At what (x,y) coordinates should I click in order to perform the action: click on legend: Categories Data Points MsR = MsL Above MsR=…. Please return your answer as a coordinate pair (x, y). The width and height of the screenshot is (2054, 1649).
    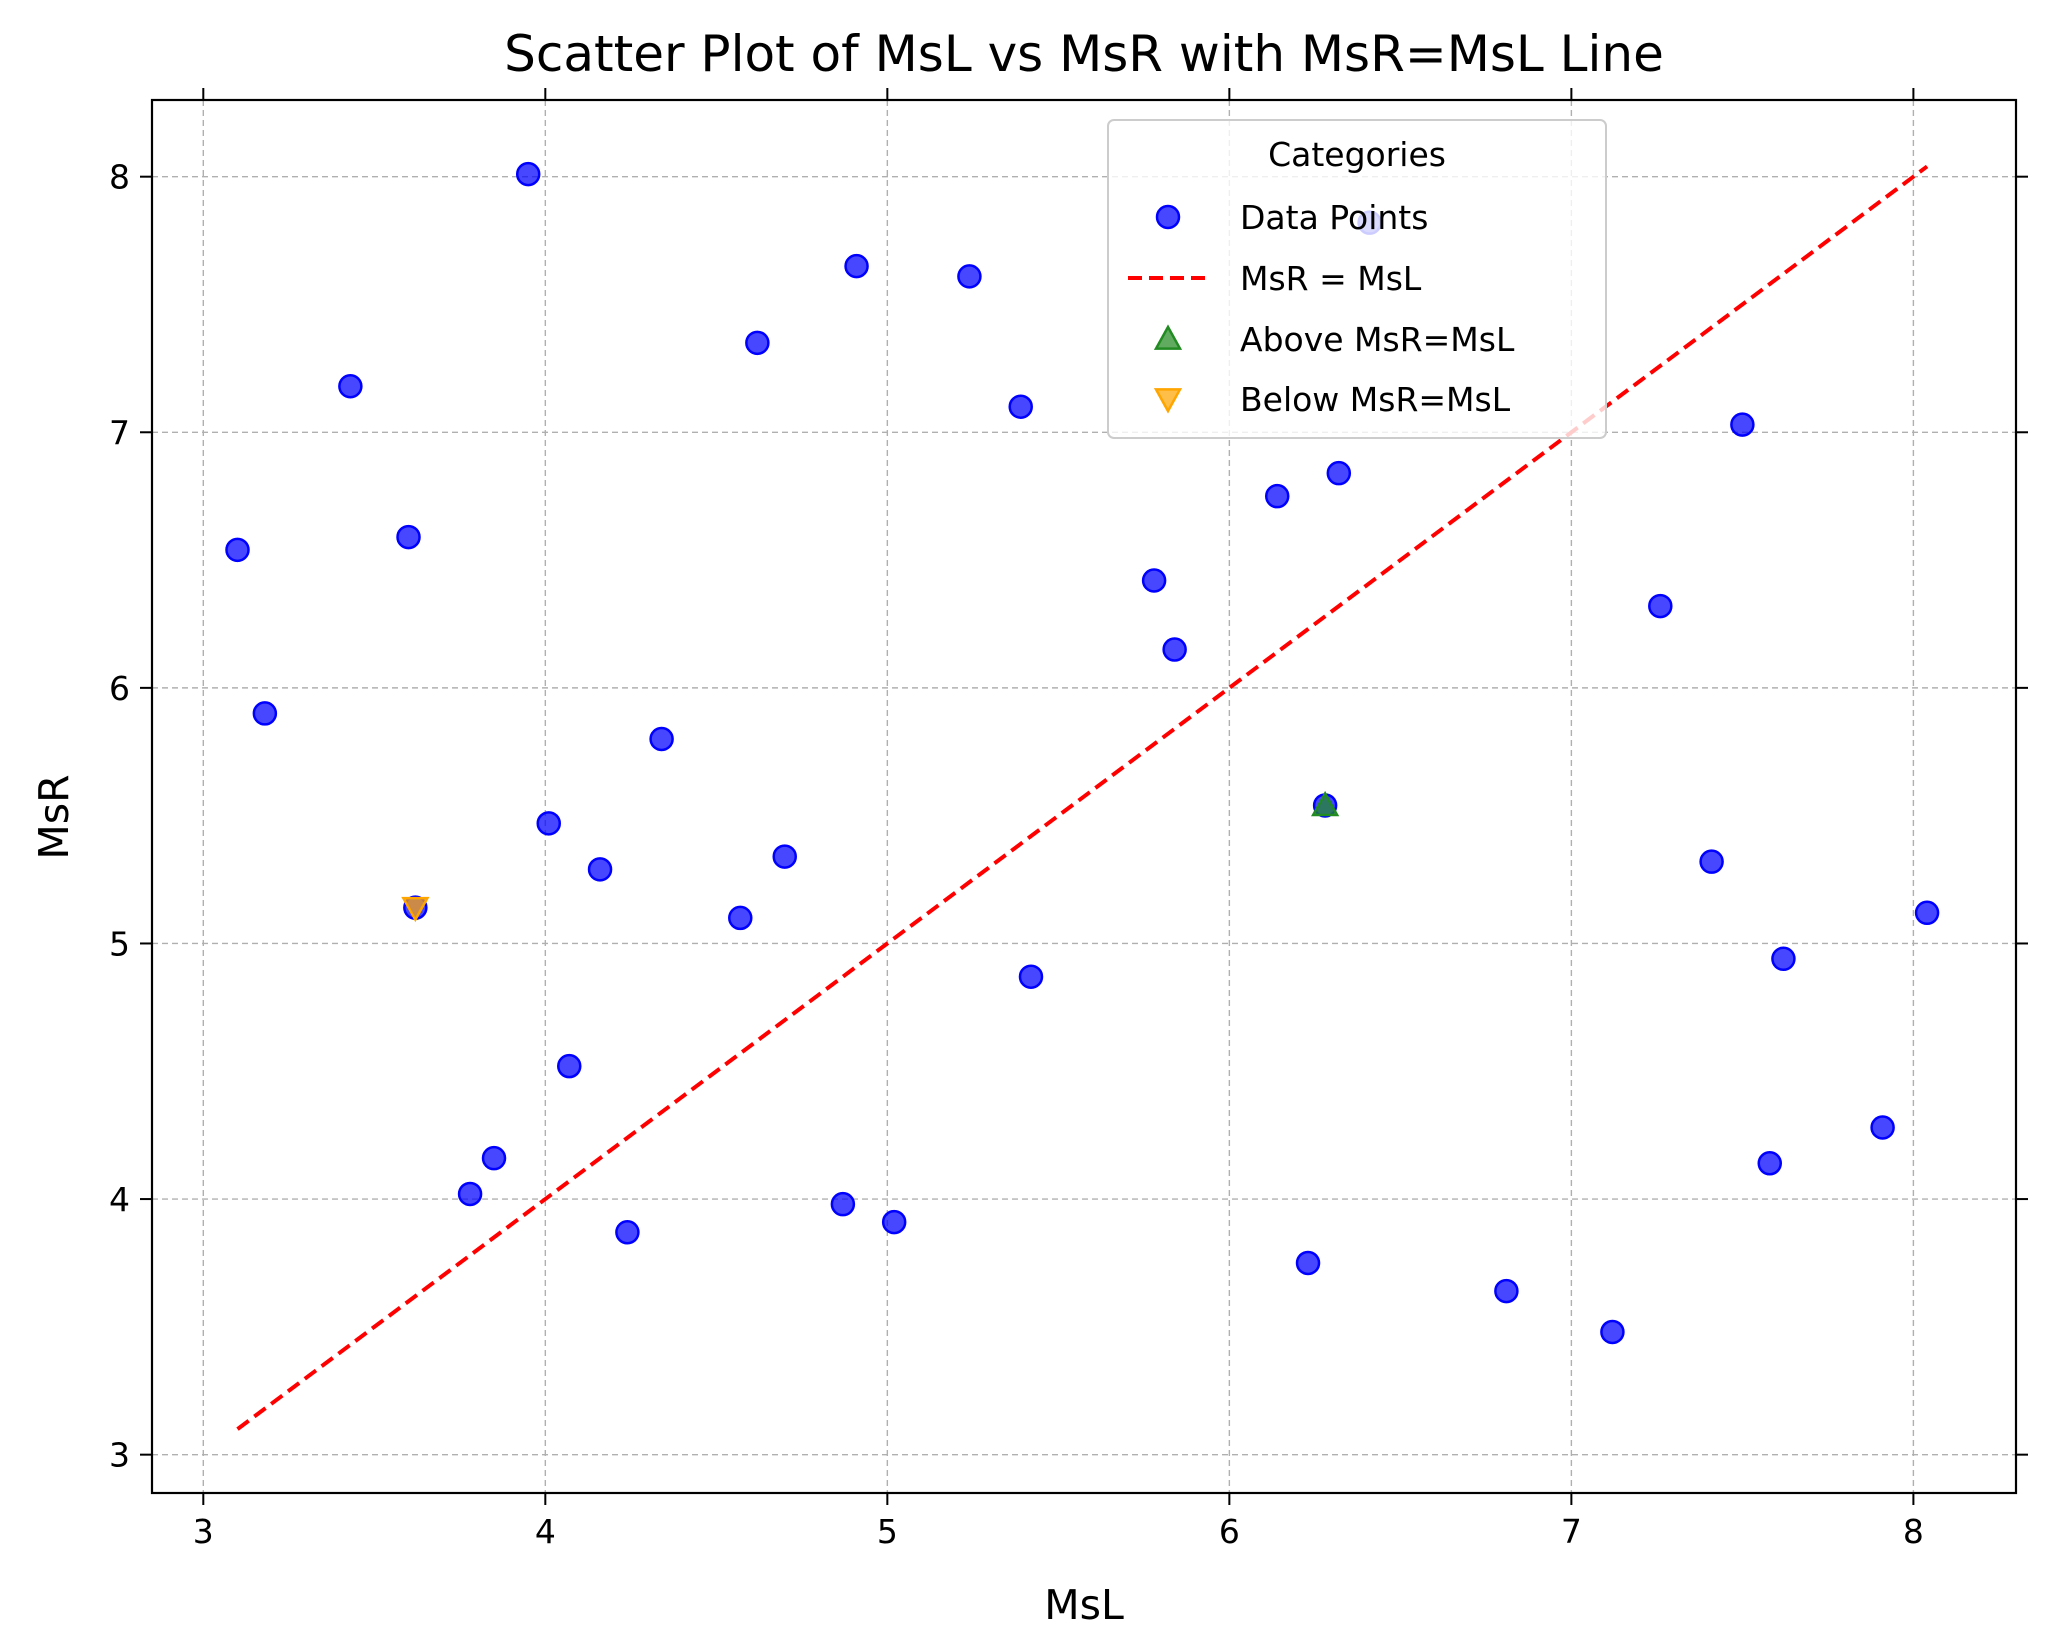
    Looking at the image, I should click on (1357, 279).